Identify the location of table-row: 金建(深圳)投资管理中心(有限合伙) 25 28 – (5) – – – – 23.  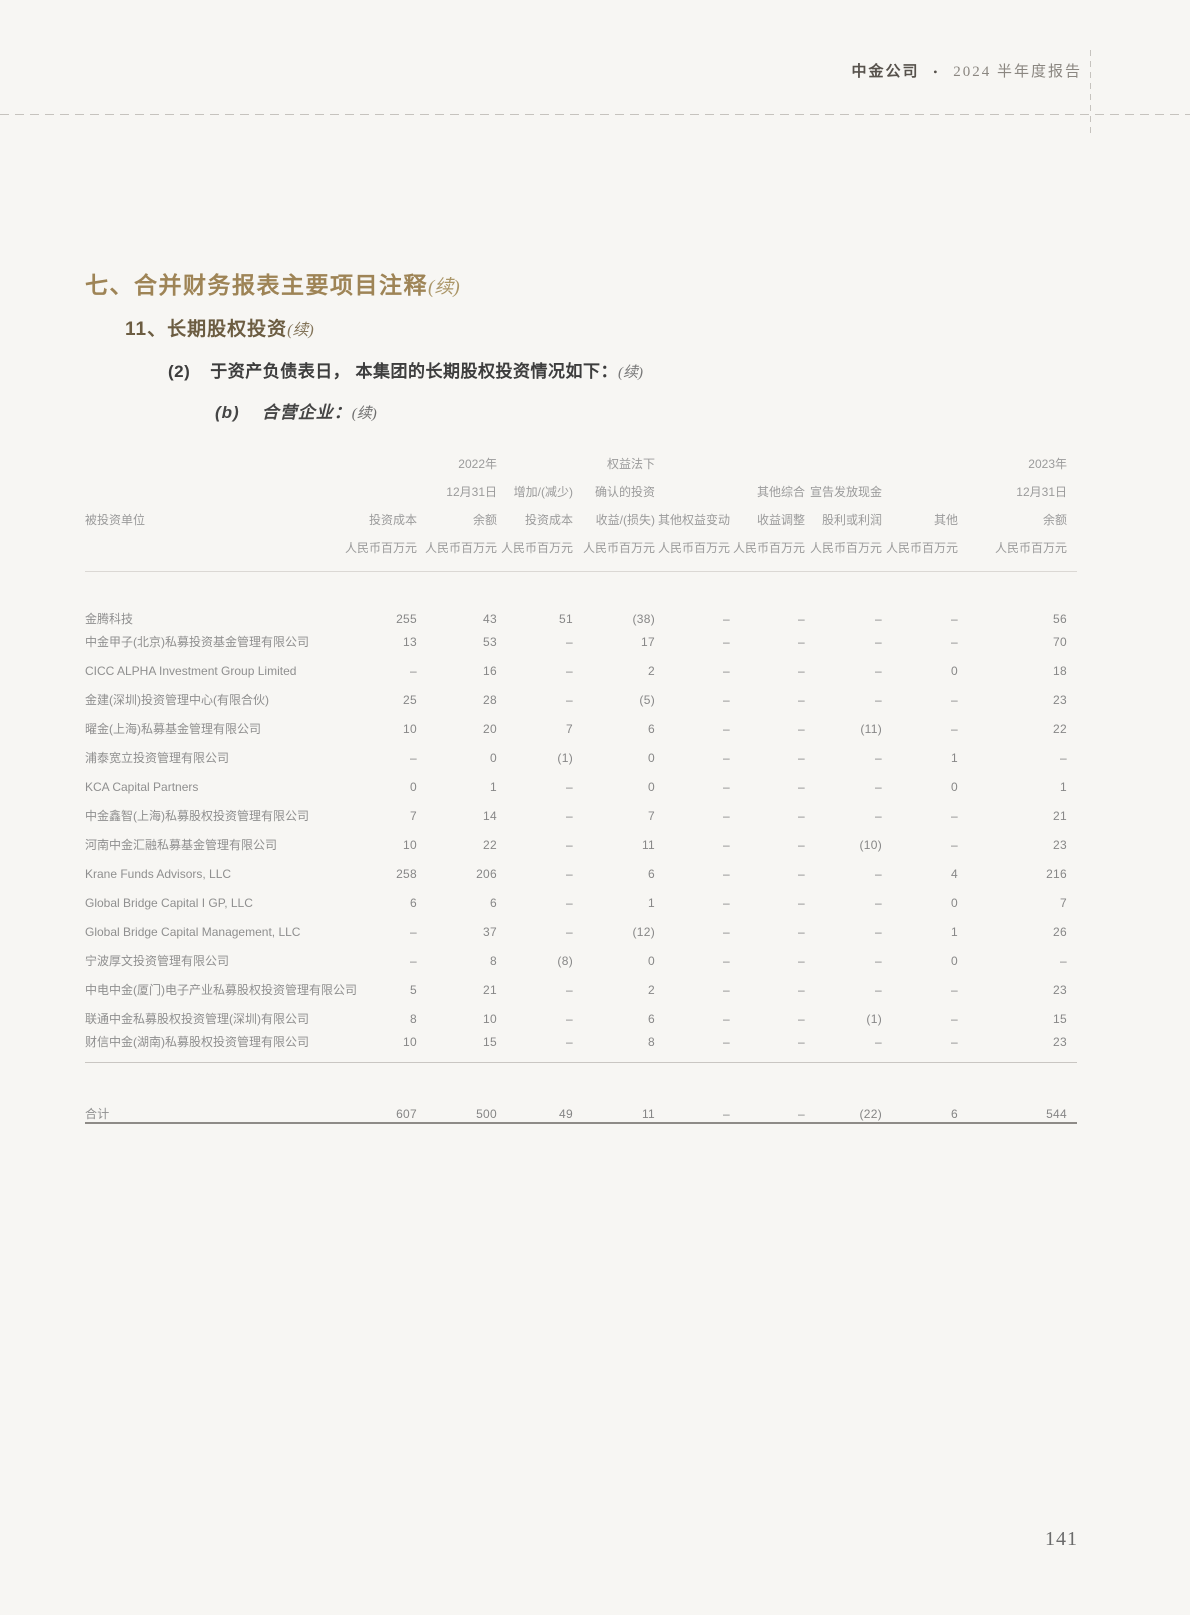
(581, 699).